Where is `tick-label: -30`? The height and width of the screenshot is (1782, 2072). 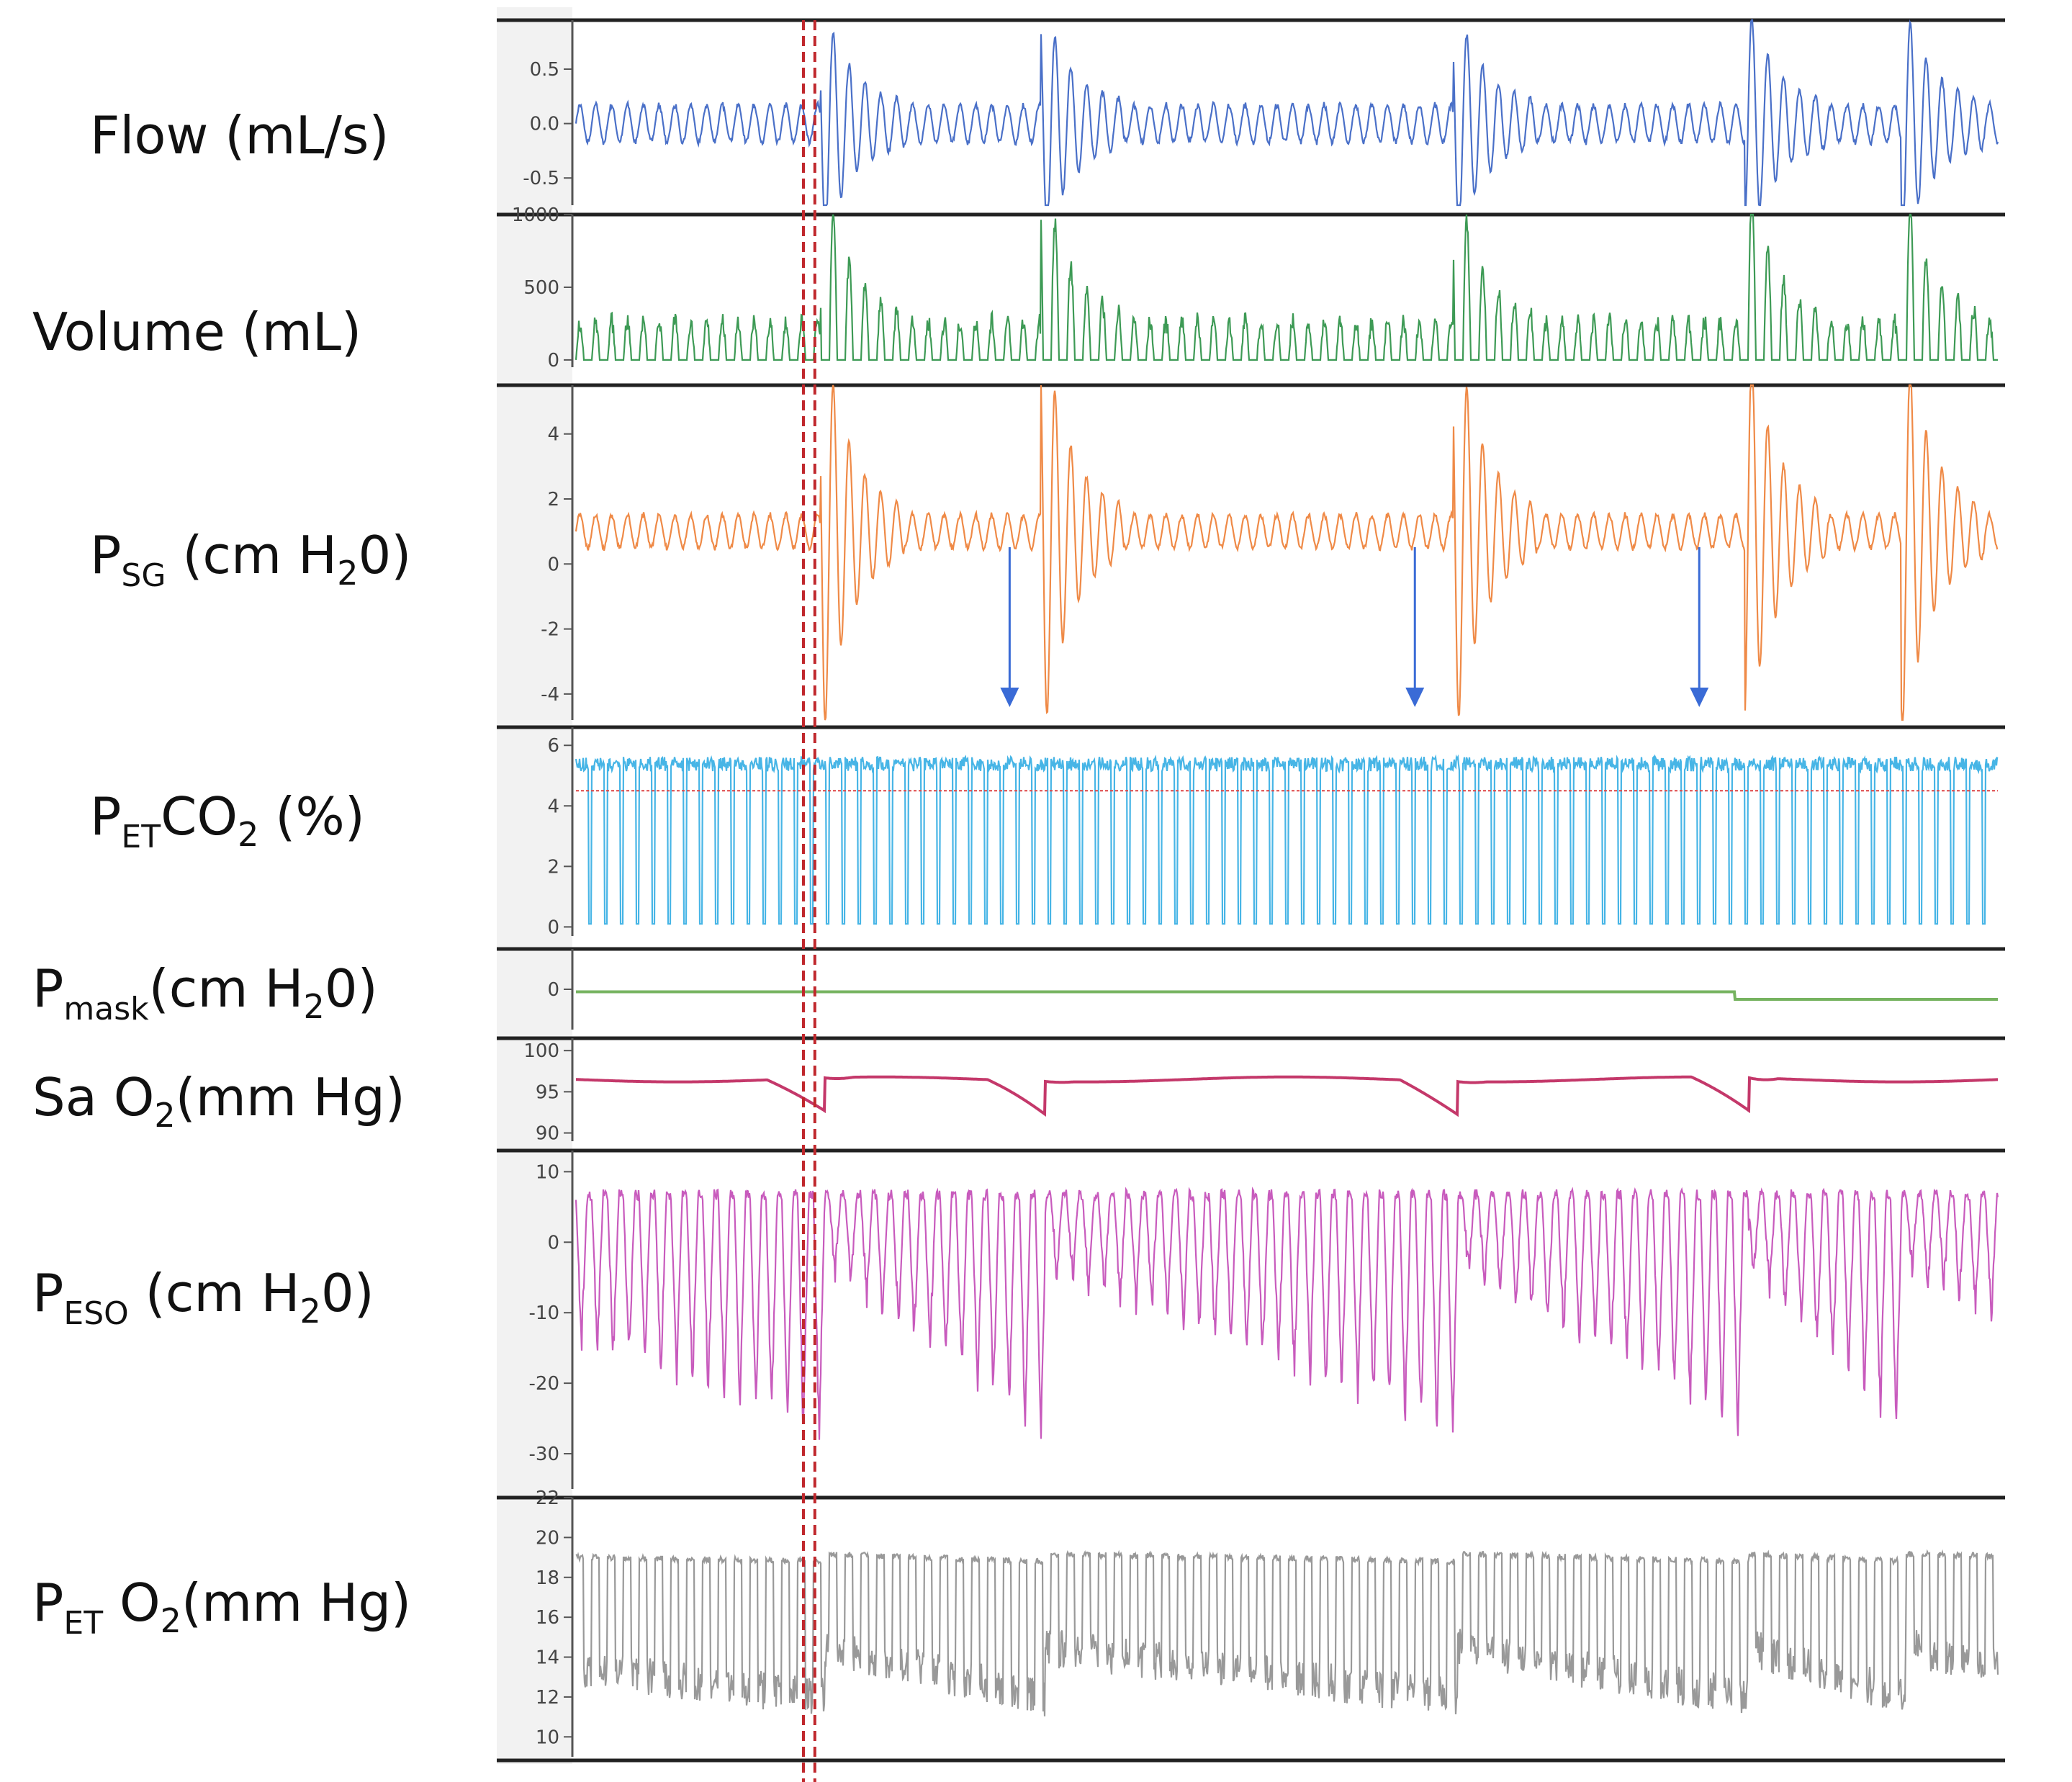 tick-label: -30 is located at coordinates (544, 1454).